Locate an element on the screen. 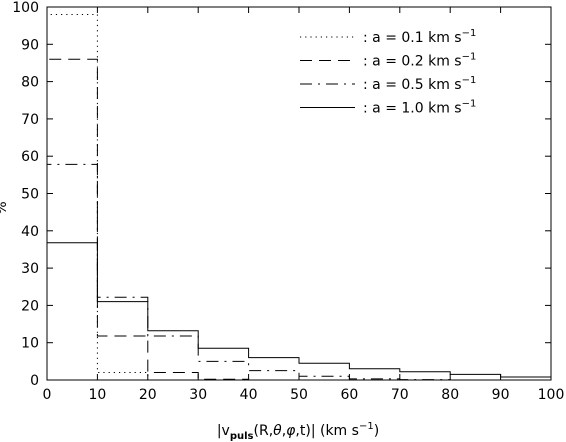 The width and height of the screenshot is (566, 442). x-tick-label: 60 is located at coordinates (349, 395).